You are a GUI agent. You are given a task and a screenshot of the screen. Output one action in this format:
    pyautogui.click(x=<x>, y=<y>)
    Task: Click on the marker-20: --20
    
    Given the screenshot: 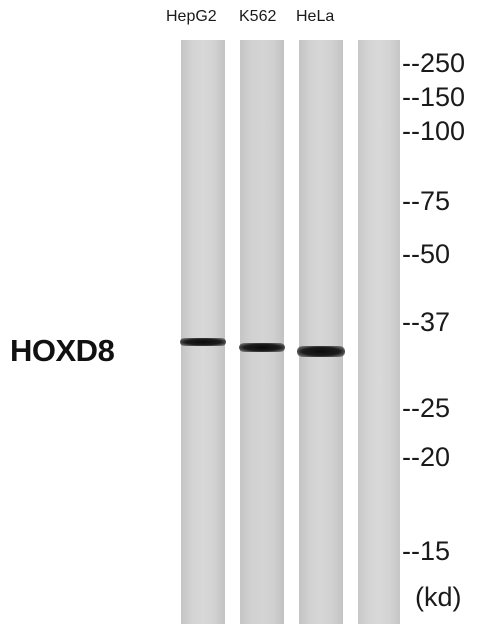 What is the action you would take?
    pyautogui.click(x=426, y=457)
    